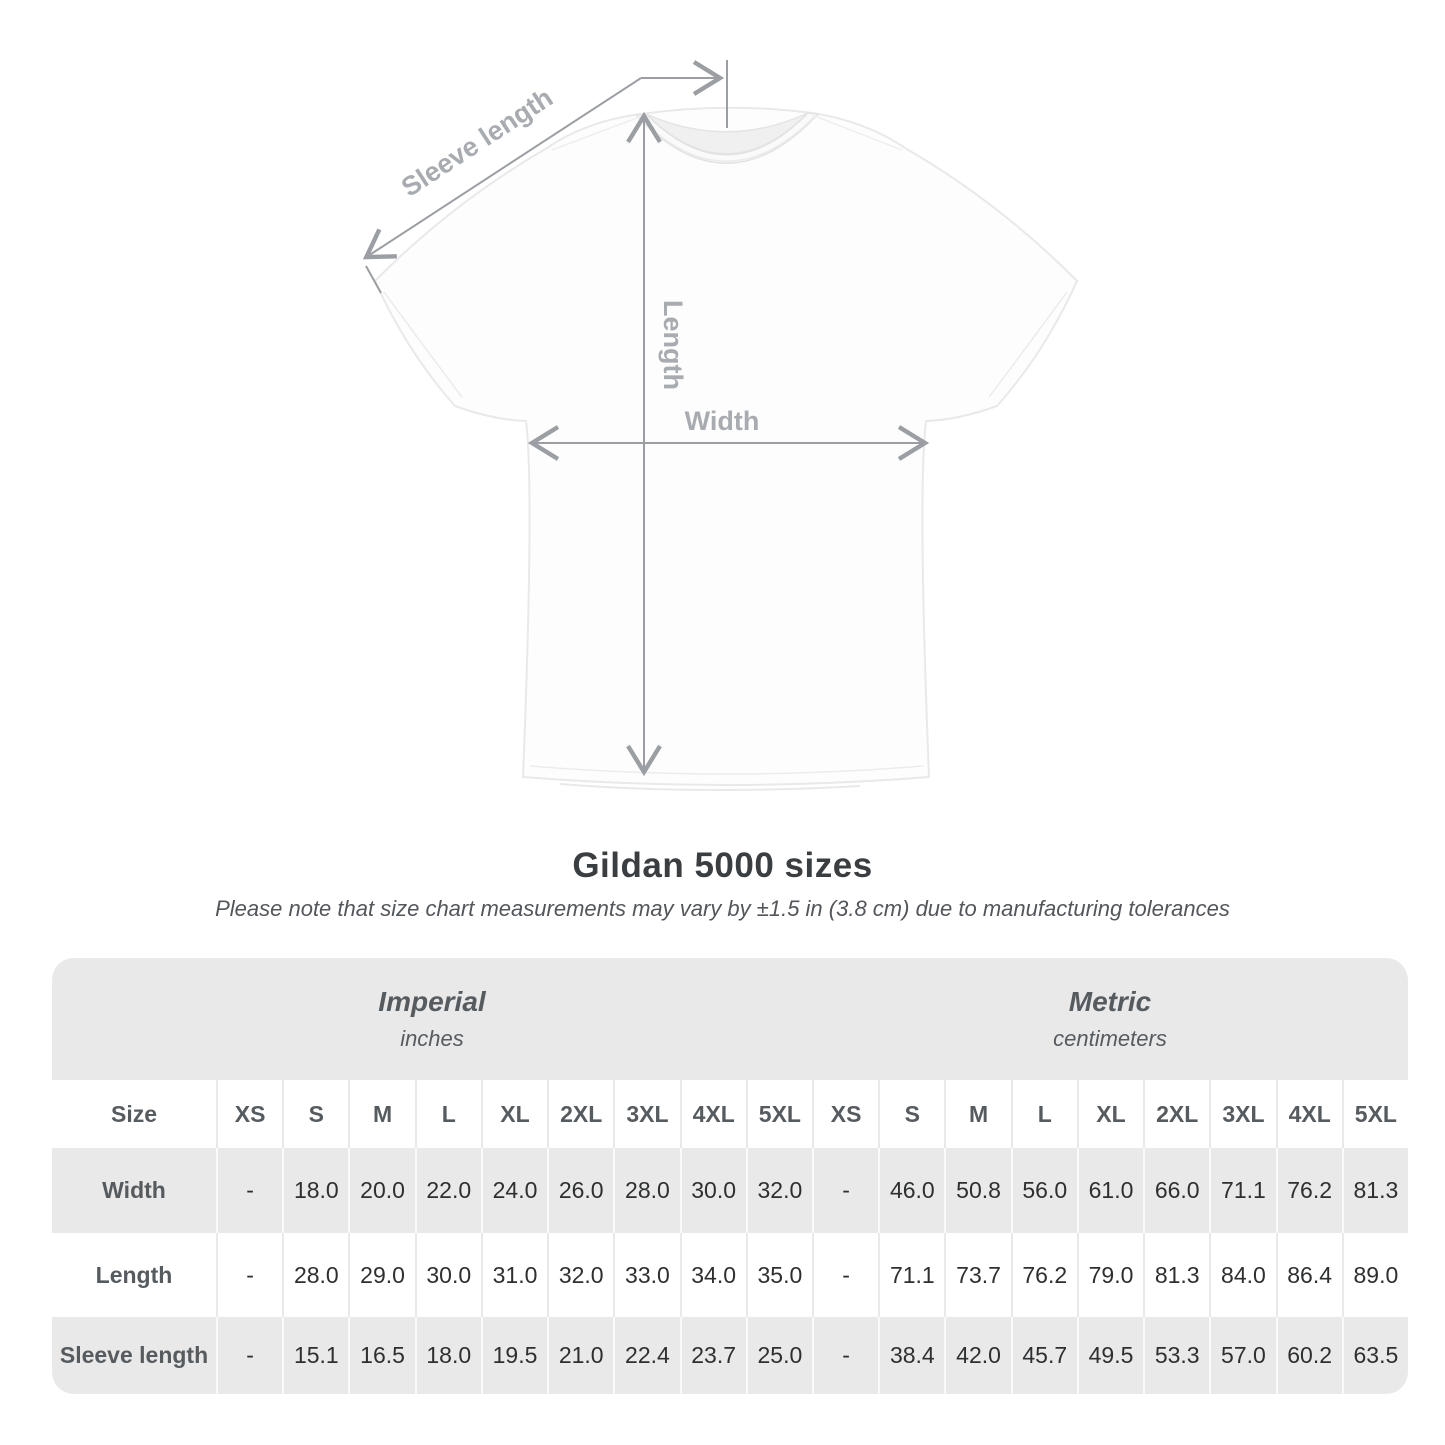  I want to click on value-cell: 42.0, so click(977, 1355).